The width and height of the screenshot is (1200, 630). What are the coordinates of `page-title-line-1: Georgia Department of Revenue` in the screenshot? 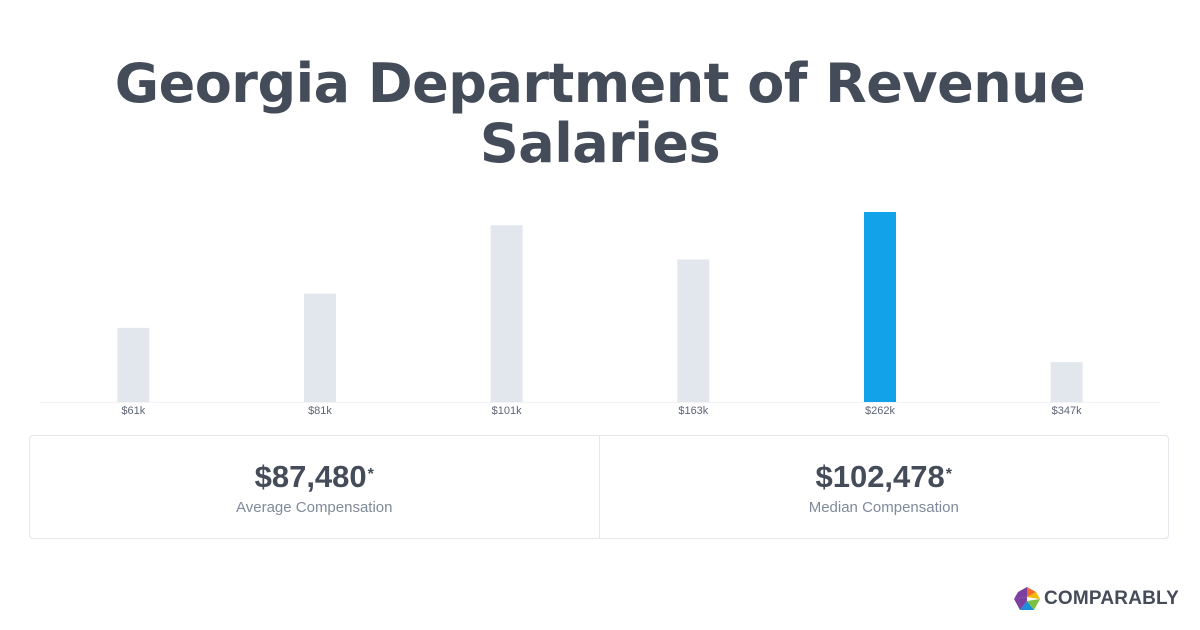 It's located at (600, 83).